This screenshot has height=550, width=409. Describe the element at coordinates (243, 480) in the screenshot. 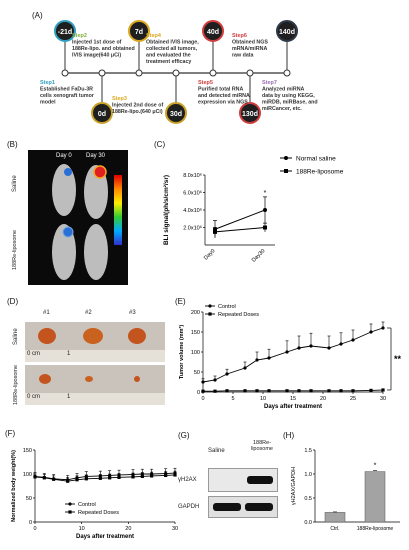

I see `blot-band-gh2ax` at that location.